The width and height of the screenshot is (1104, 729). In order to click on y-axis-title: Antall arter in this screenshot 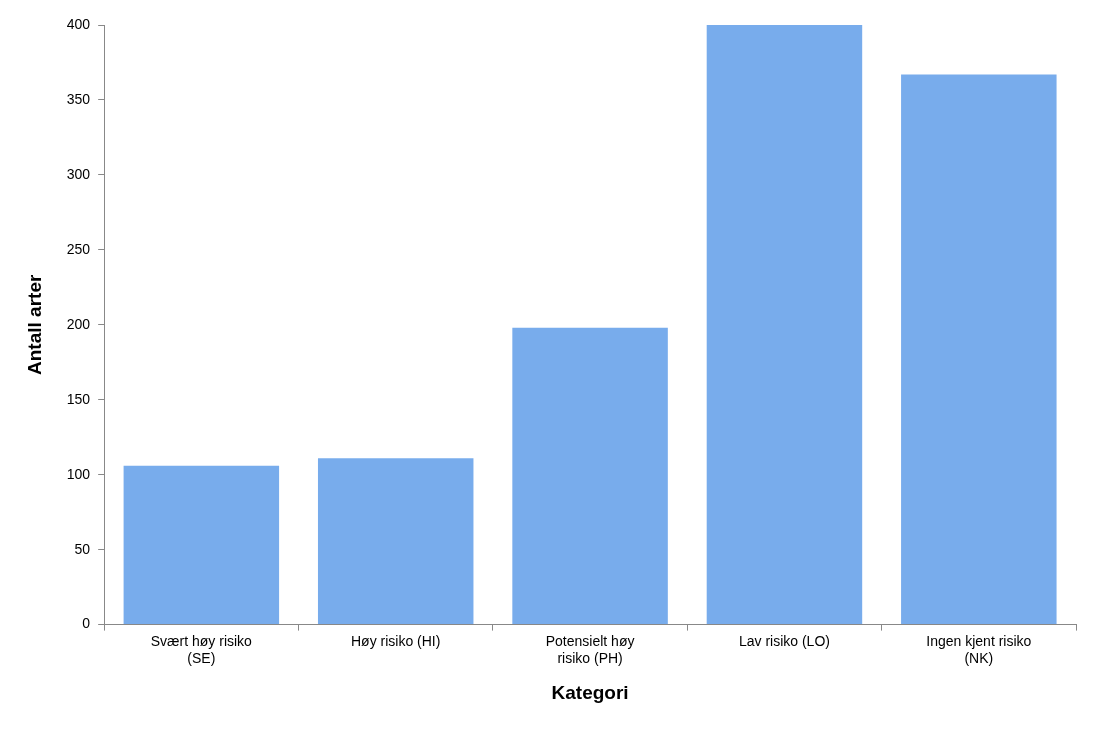, I will do `click(34, 324)`.